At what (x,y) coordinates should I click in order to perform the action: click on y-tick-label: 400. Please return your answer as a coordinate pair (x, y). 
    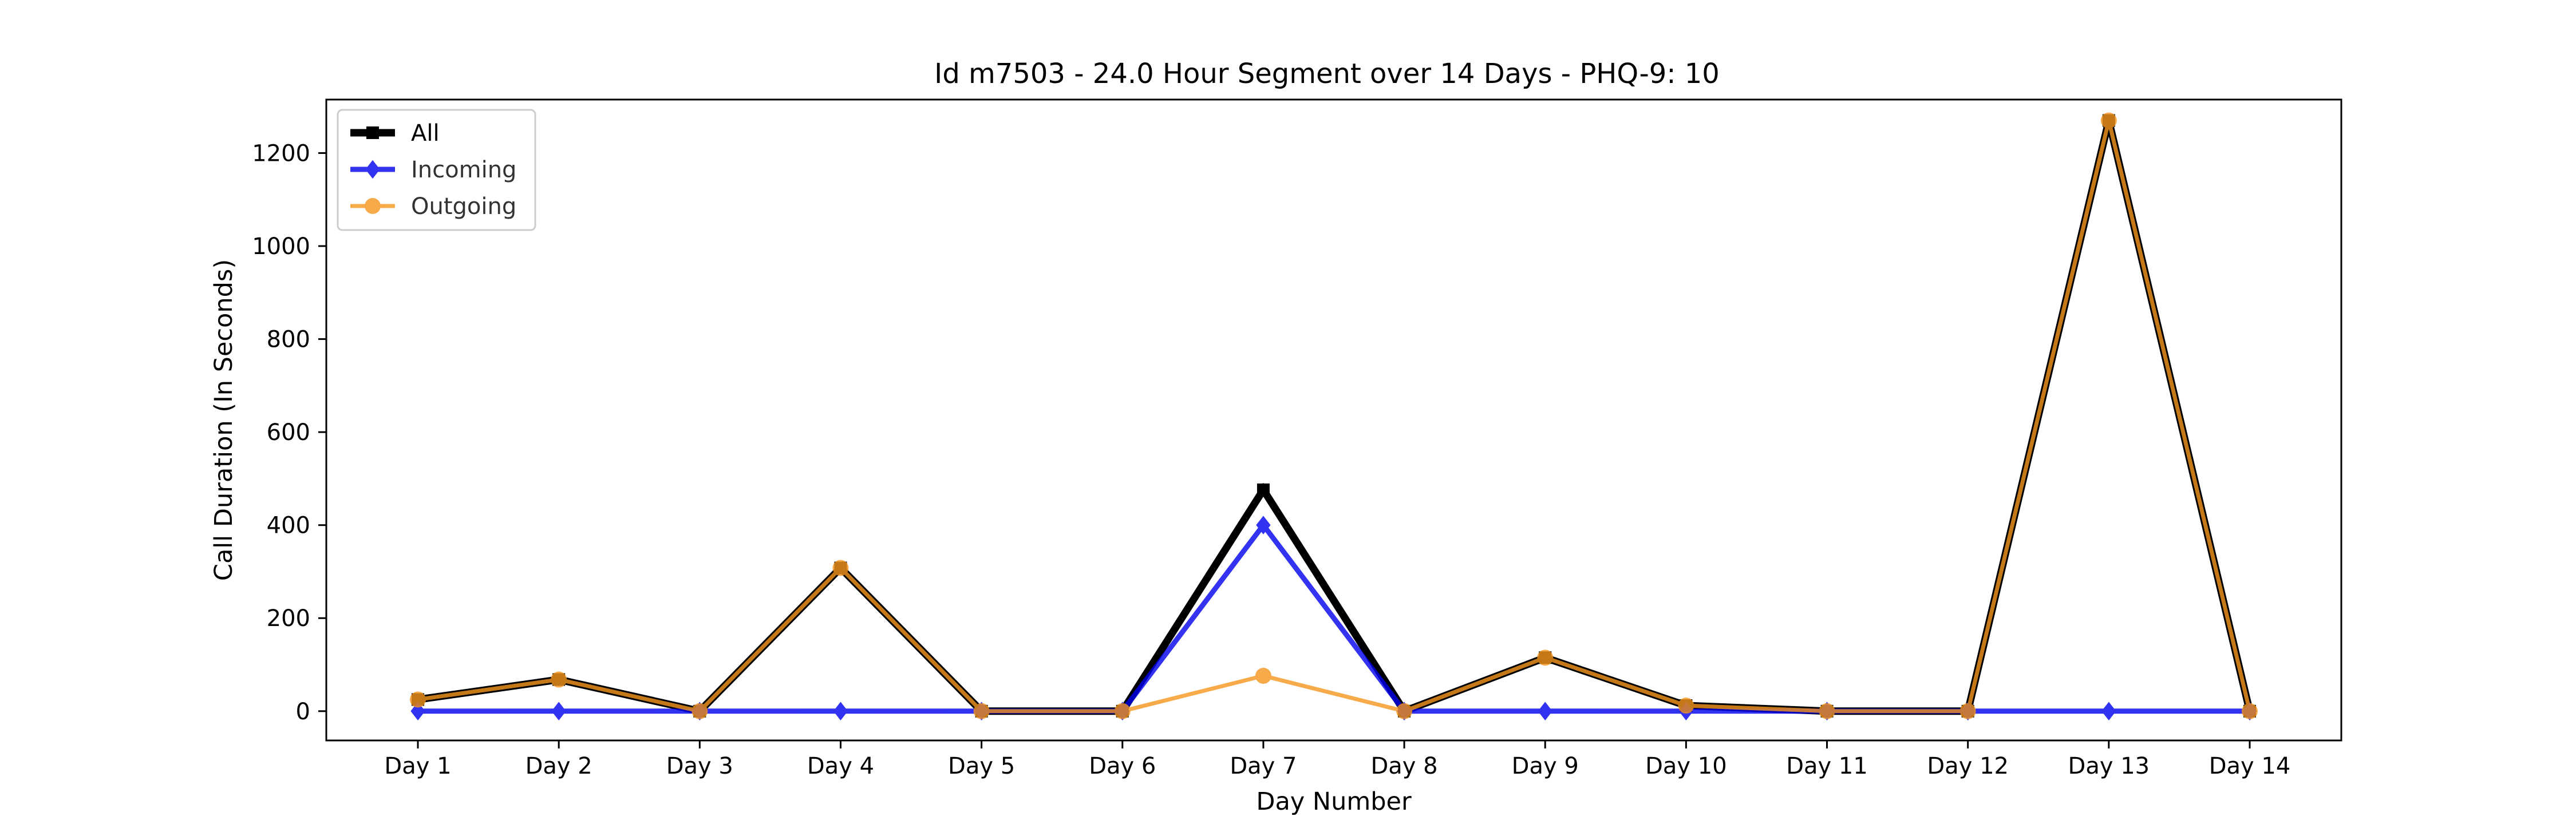
    Looking at the image, I should click on (288, 526).